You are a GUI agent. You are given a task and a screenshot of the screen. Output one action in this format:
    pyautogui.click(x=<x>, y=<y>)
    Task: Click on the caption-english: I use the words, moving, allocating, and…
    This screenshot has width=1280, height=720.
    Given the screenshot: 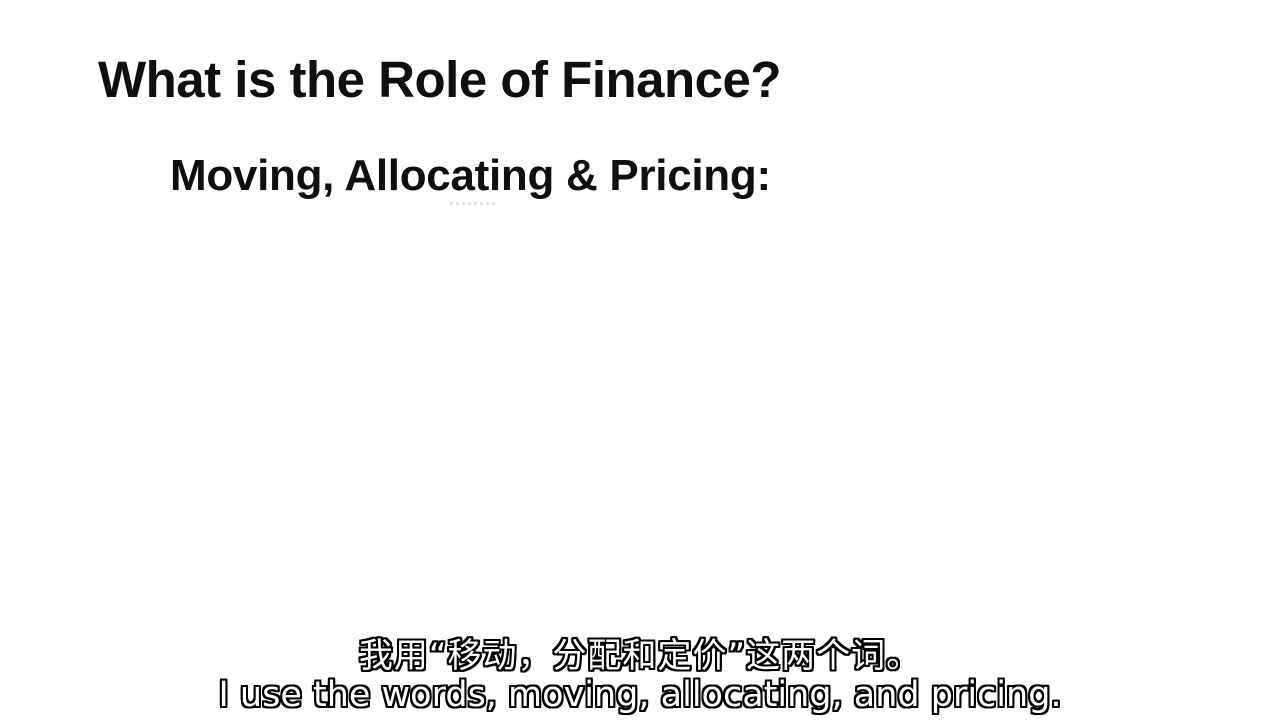 What is the action you would take?
    pyautogui.click(x=640, y=695)
    